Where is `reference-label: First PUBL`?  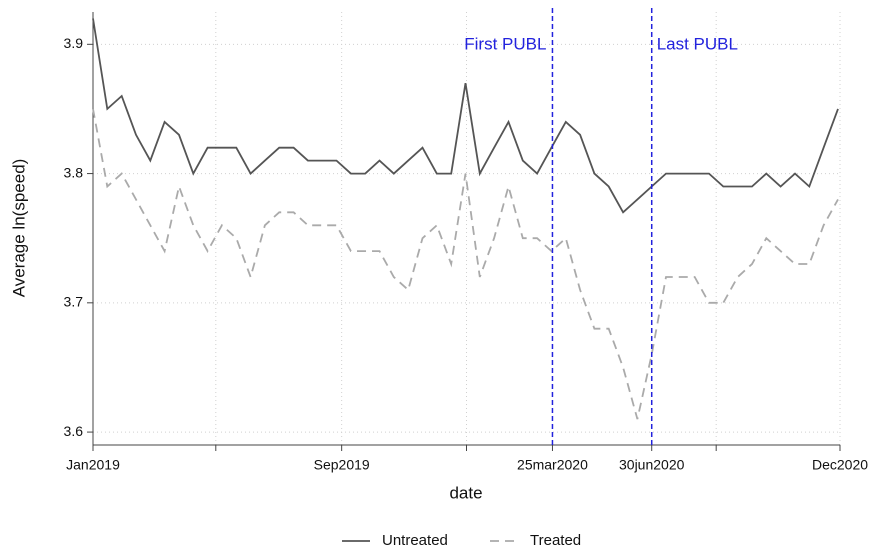
reference-label: First PUBL is located at coordinates (505, 43).